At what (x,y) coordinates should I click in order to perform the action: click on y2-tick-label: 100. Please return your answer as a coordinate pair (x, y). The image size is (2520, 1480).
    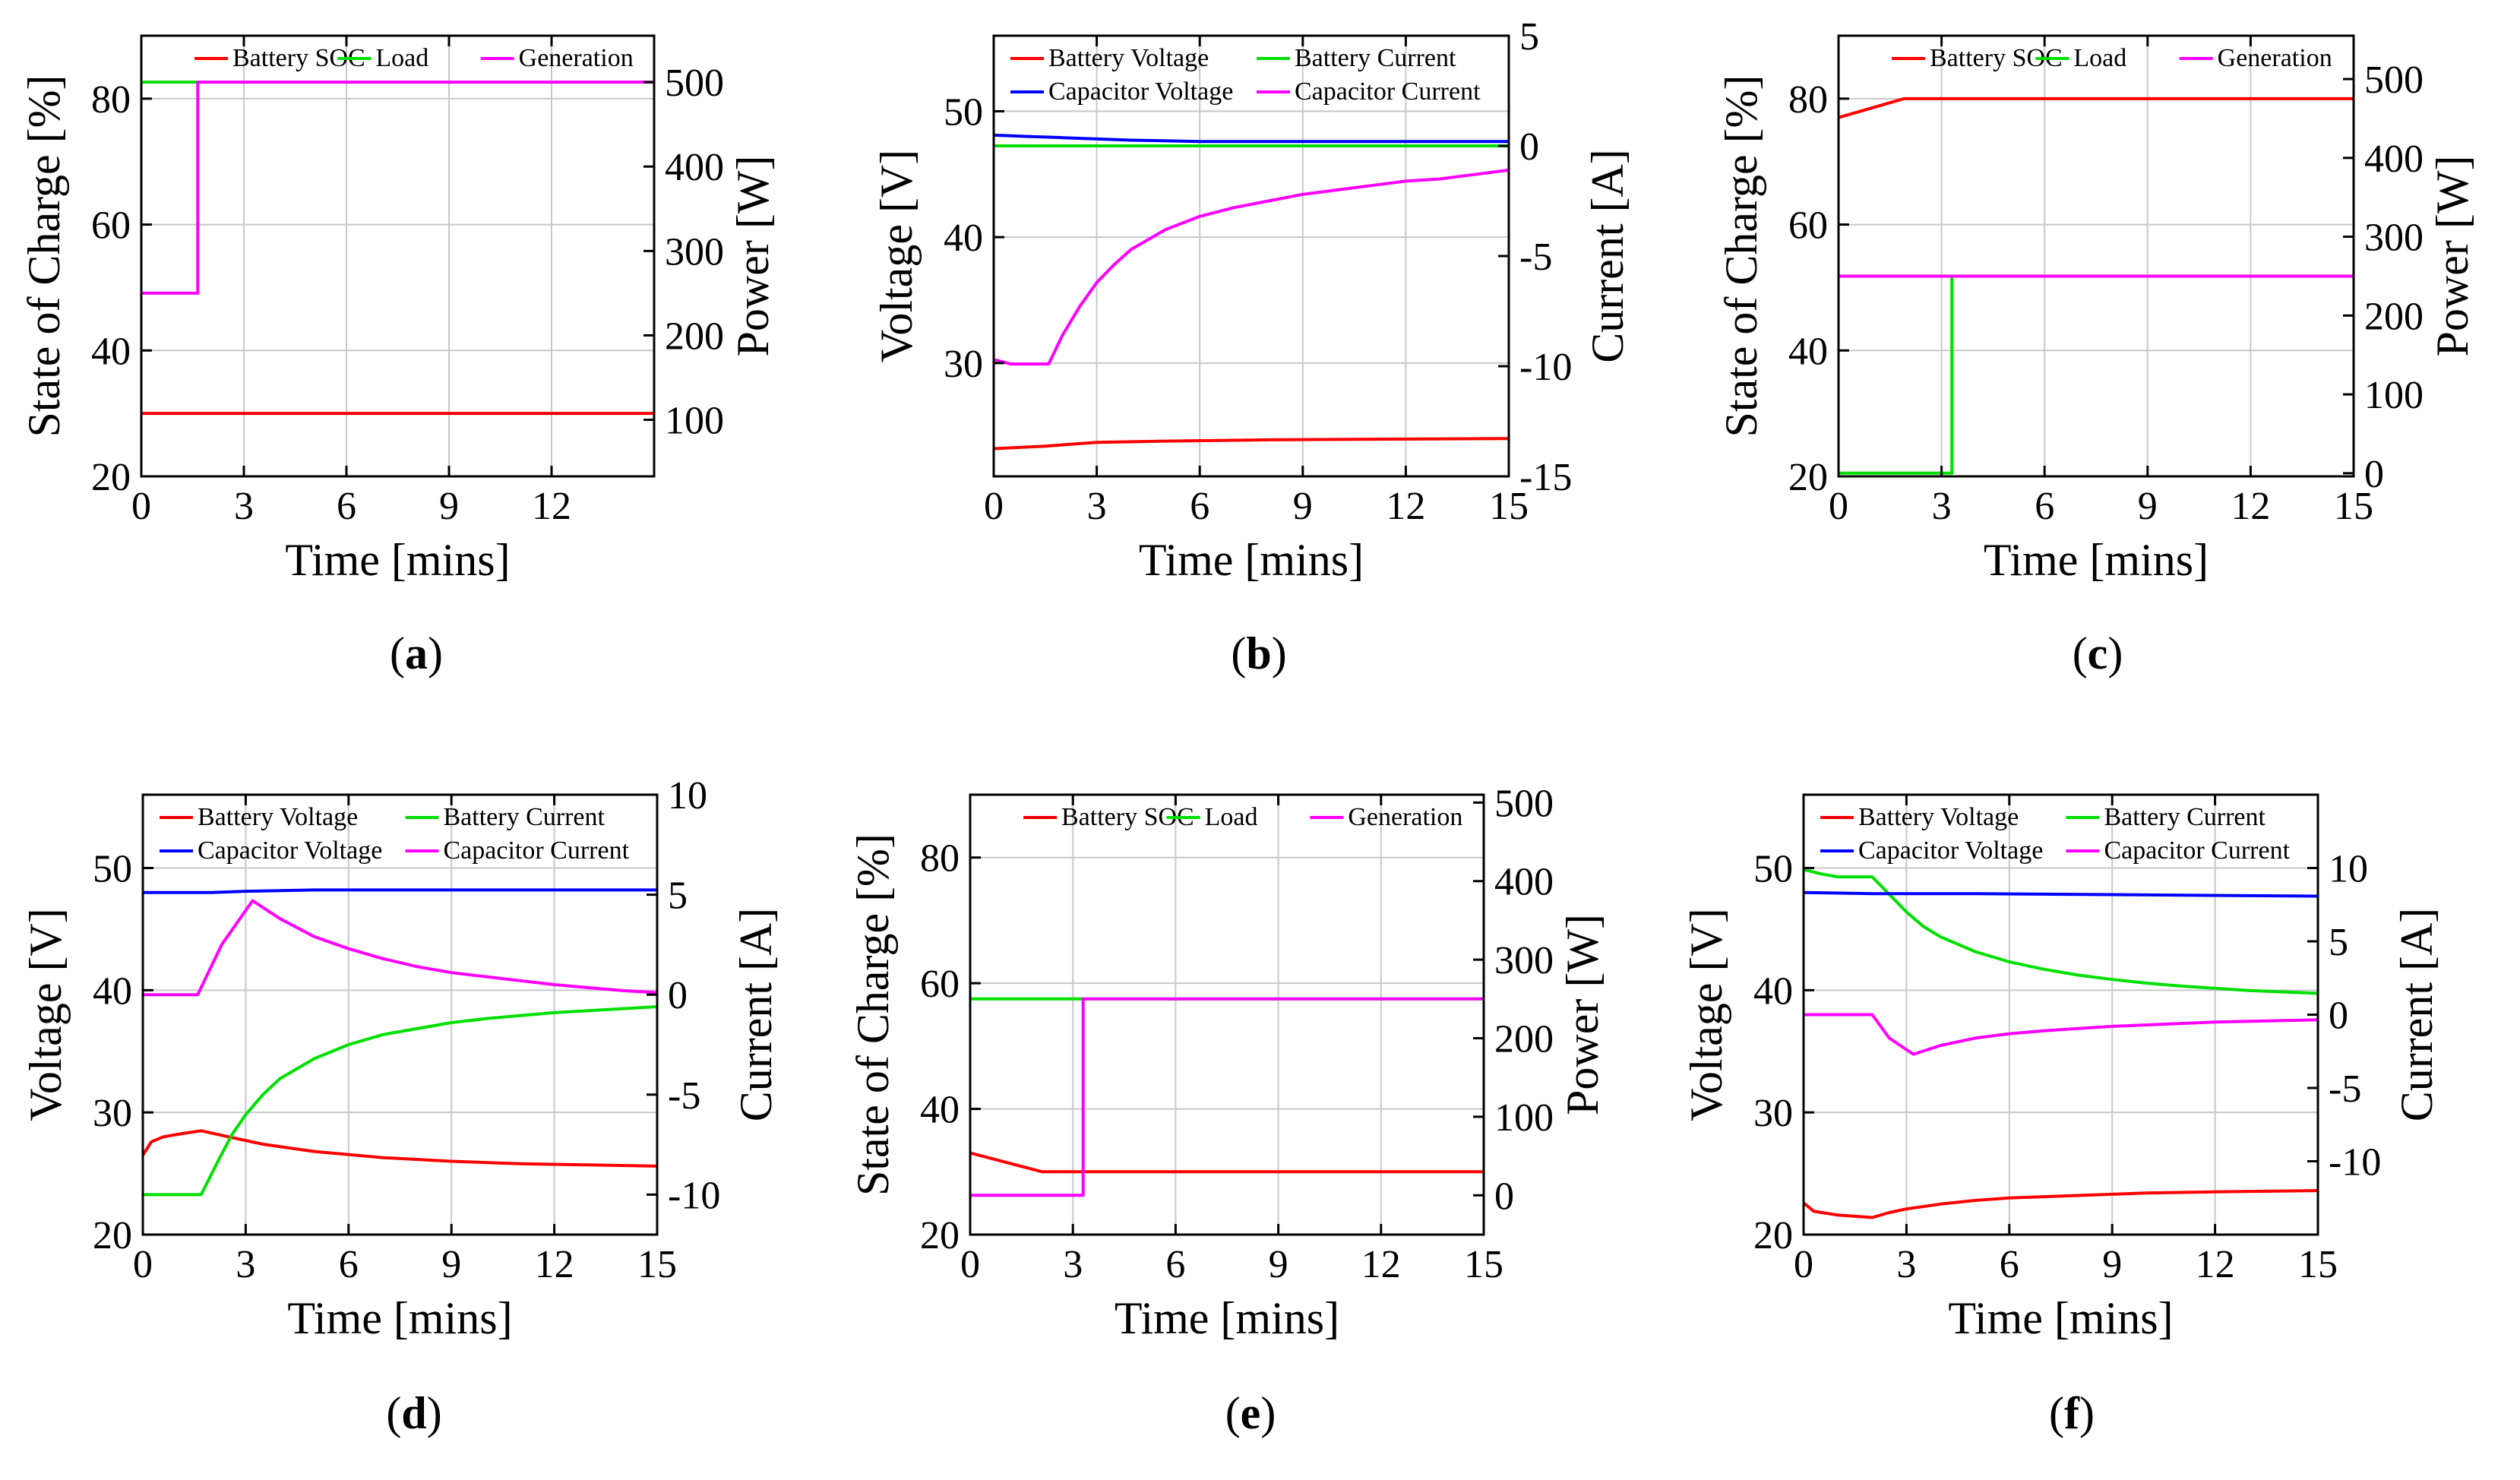
    Looking at the image, I should click on (694, 422).